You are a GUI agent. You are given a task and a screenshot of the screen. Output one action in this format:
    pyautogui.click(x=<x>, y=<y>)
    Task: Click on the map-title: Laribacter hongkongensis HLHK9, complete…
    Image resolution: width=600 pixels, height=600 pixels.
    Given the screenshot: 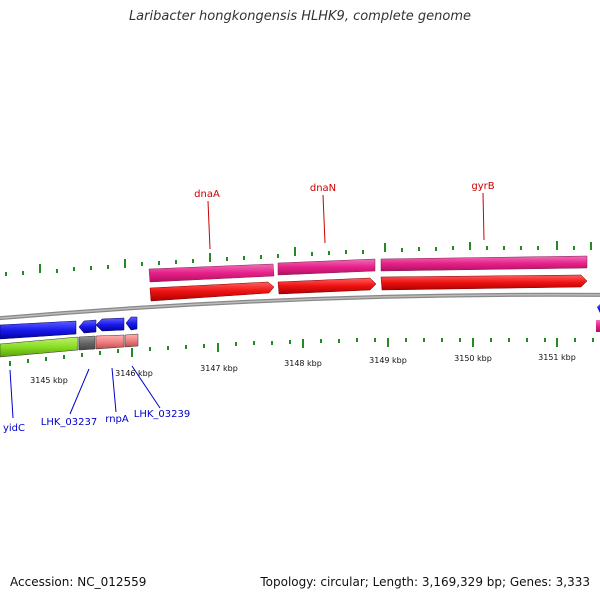 What is the action you would take?
    pyautogui.click(x=300, y=16)
    